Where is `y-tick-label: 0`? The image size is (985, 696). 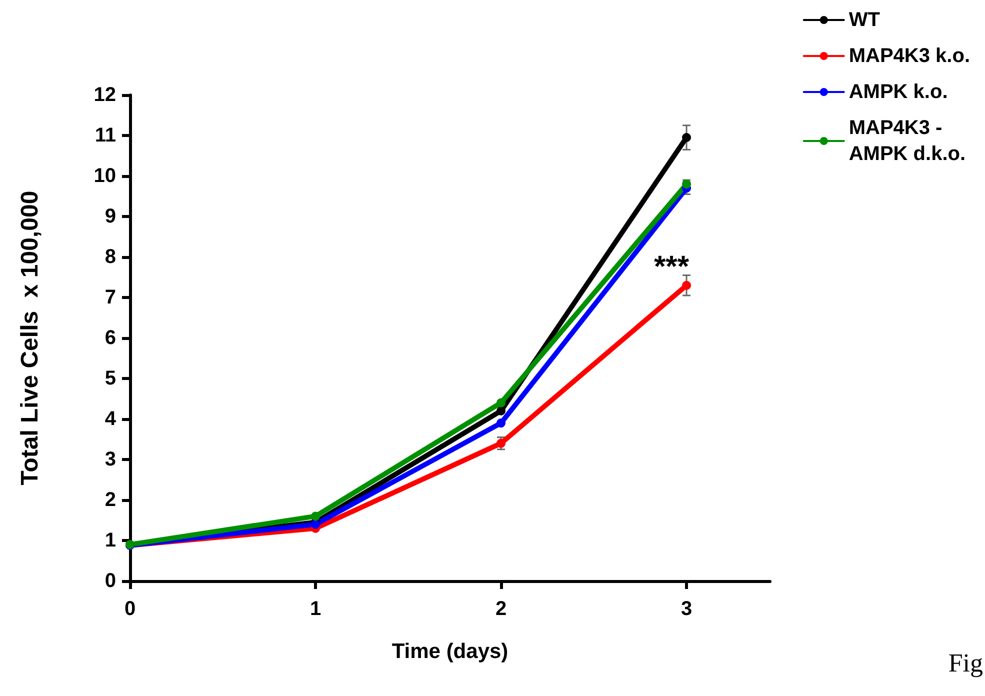
y-tick-label: 0 is located at coordinates (110, 581).